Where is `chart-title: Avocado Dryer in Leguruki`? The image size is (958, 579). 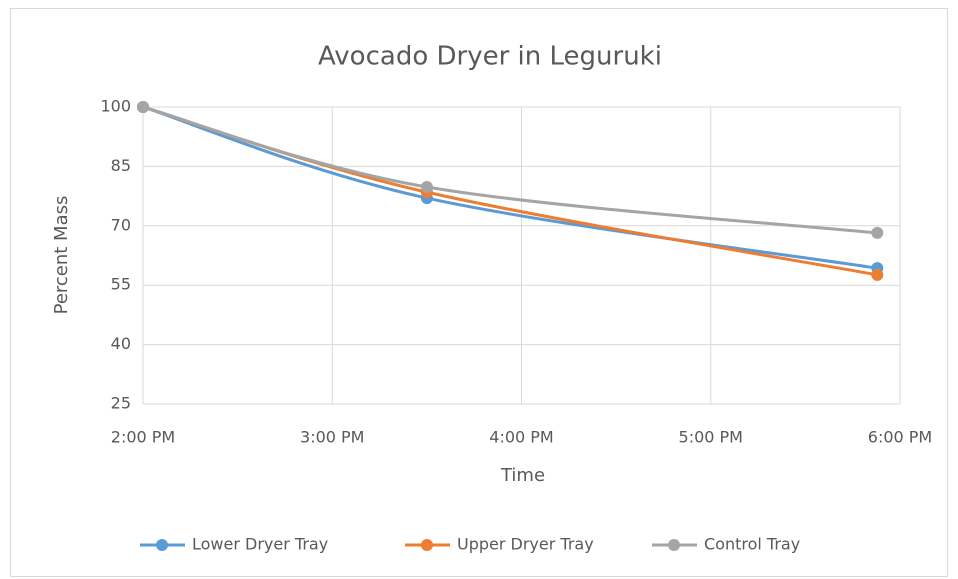 chart-title: Avocado Dryer in Leguruki is located at coordinates (490, 57).